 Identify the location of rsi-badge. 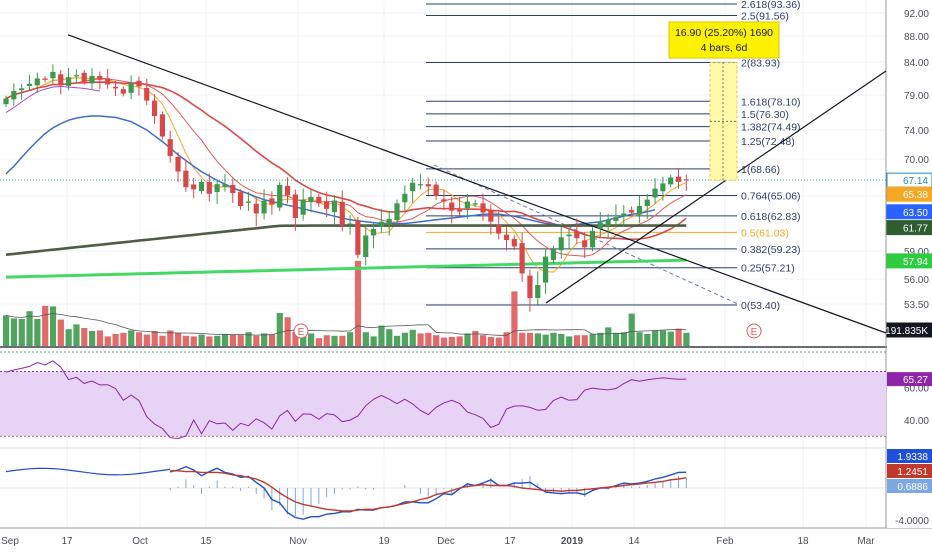
(909, 379).